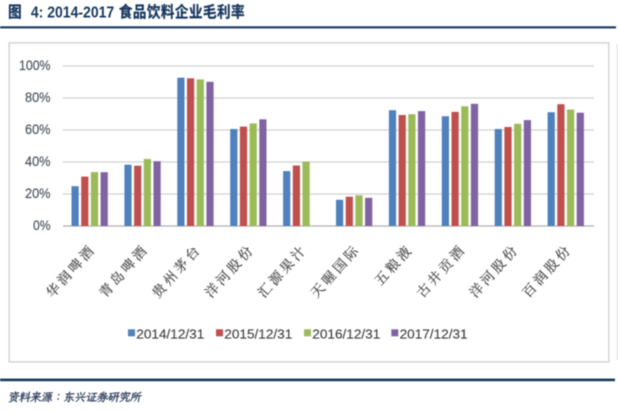 This screenshot has width=618, height=412. I want to click on svg-text: 2017/12/31, so click(434, 333).